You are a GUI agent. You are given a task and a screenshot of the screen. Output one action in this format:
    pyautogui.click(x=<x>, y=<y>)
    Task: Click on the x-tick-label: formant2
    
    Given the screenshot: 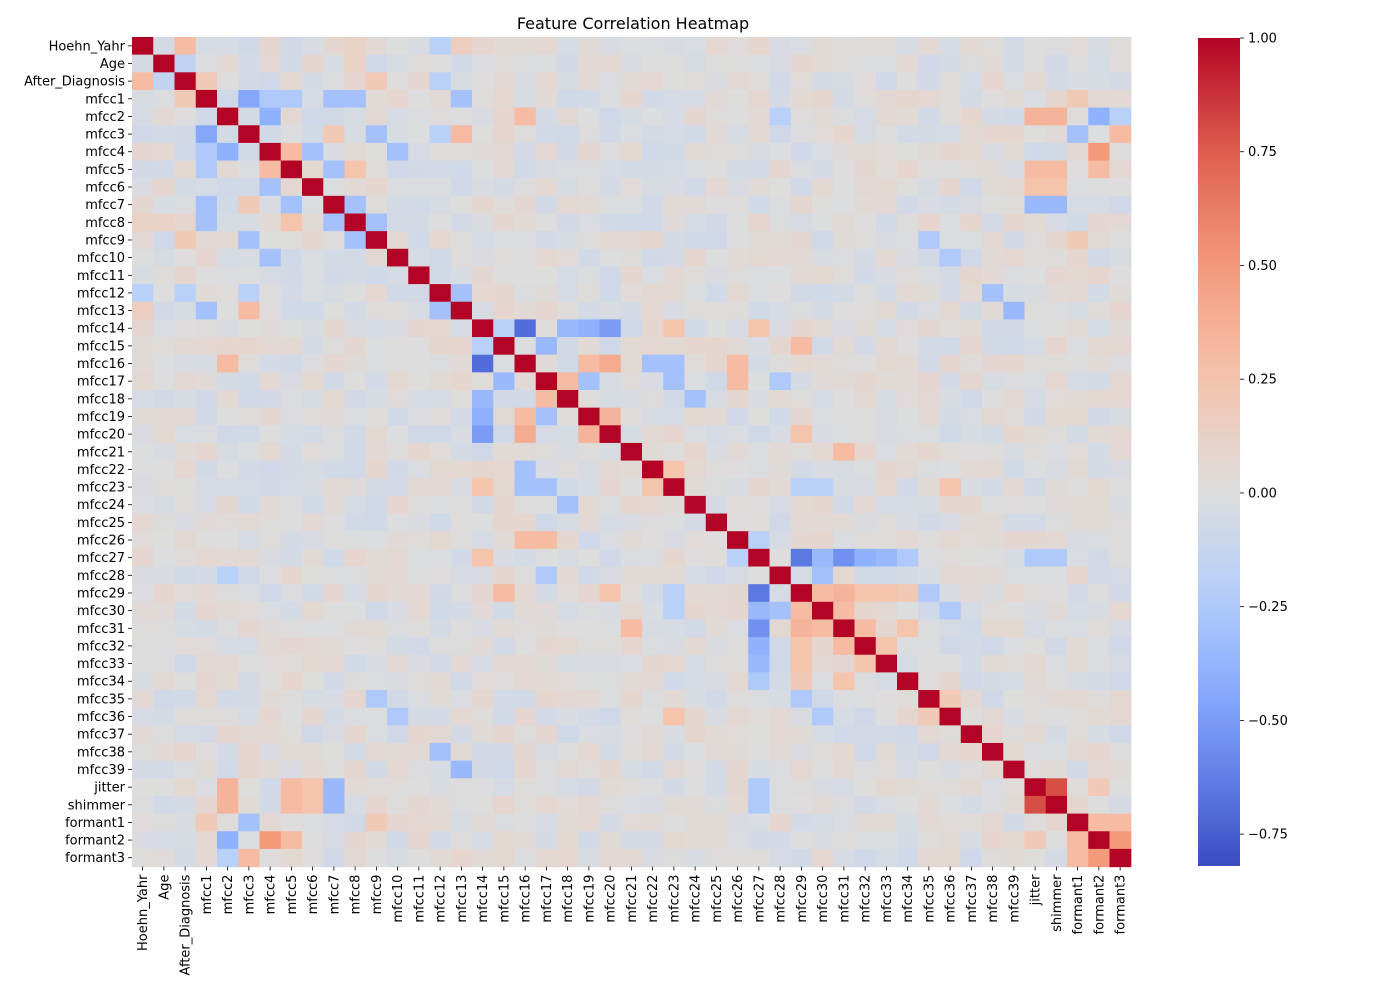 What is the action you would take?
    pyautogui.click(x=1099, y=905)
    